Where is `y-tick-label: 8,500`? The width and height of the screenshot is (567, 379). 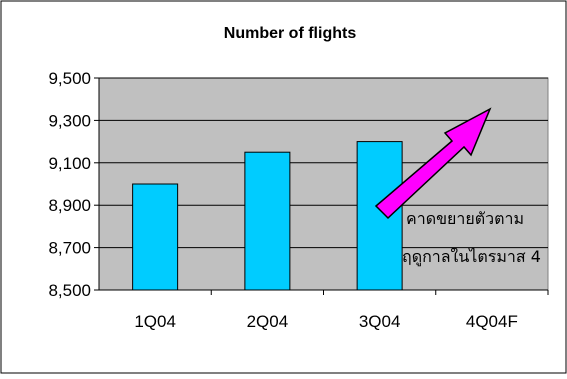 y-tick-label: 8,500 is located at coordinates (69, 290).